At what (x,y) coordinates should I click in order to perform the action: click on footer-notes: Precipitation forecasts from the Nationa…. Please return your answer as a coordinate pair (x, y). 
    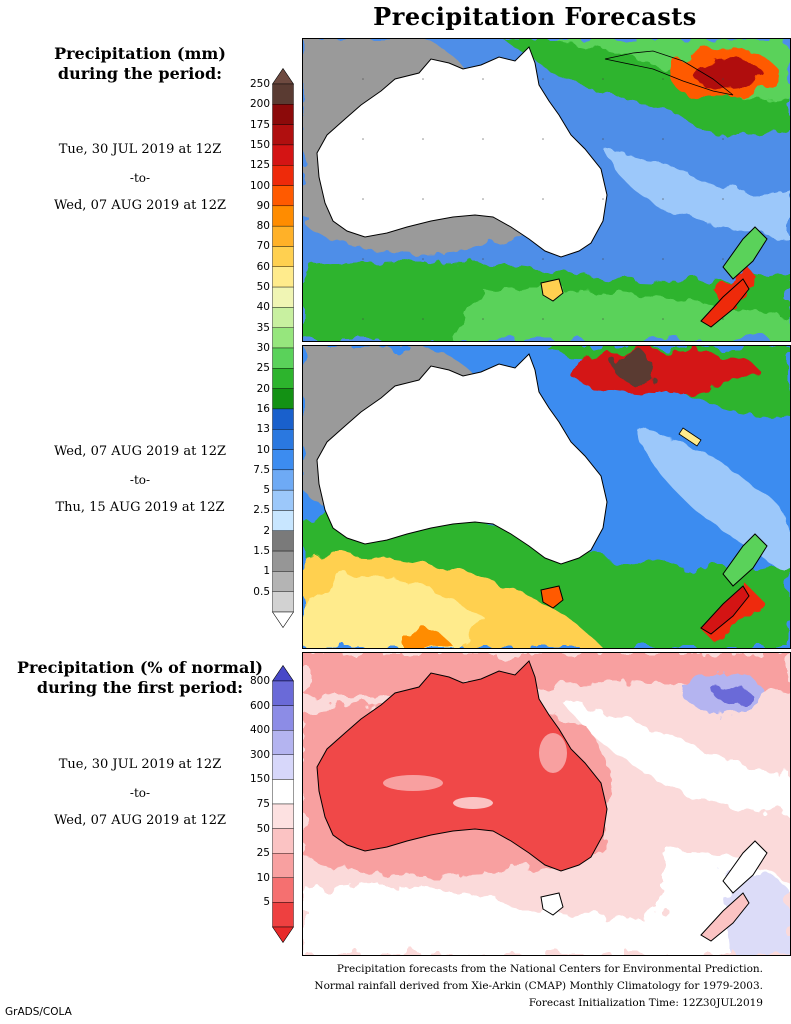
    Looking at the image, I should click on (538, 986).